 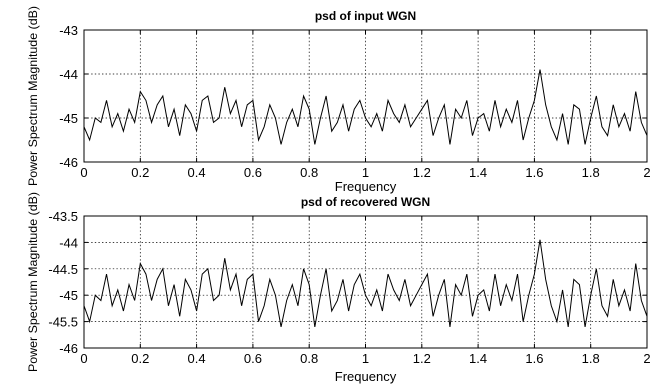 I want to click on y-tick-label: -45.5, so click(x=63, y=322).